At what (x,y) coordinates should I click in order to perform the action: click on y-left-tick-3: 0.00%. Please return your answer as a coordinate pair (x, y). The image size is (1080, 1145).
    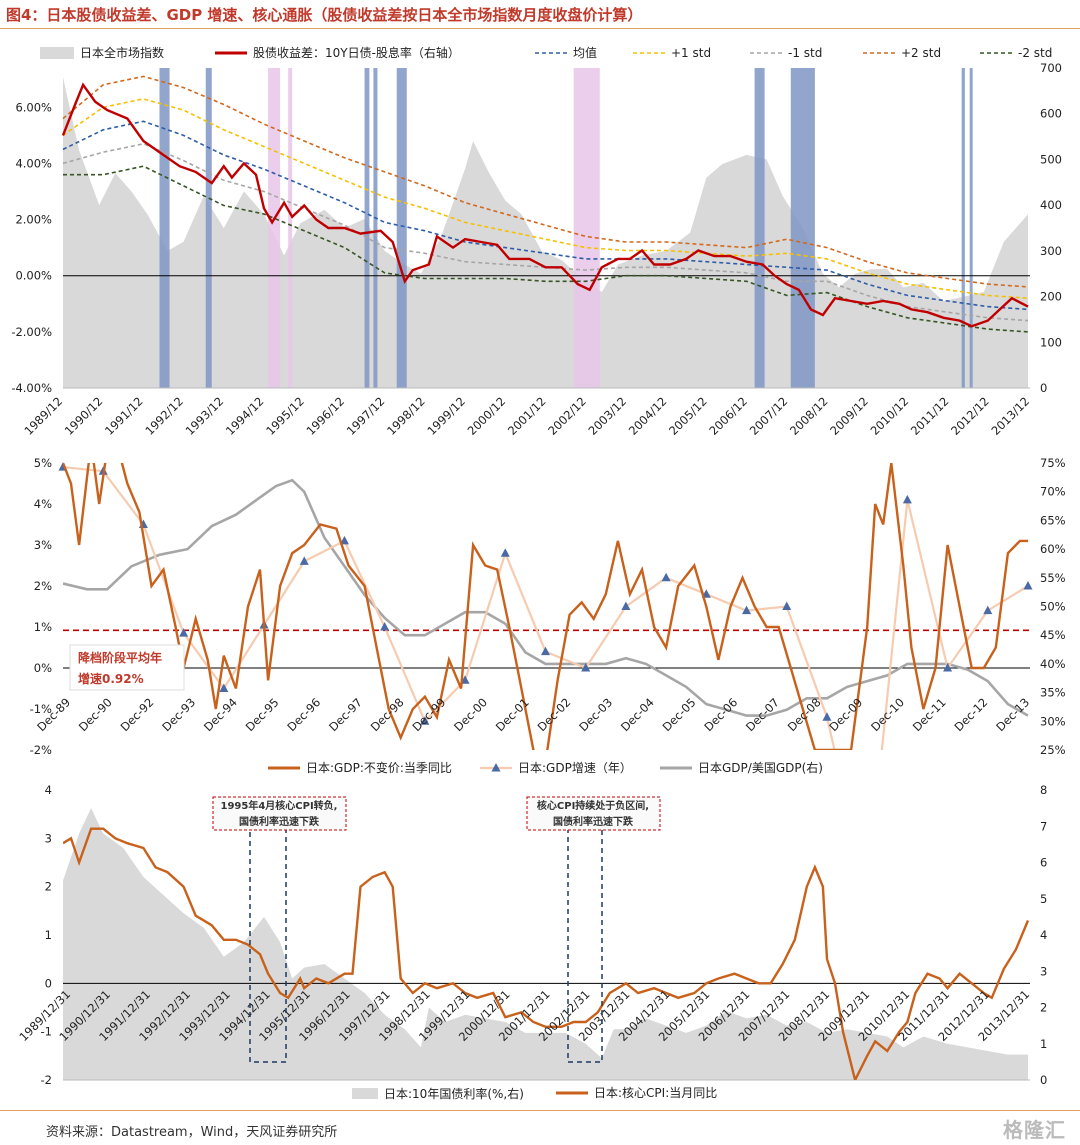
    Looking at the image, I should click on (33, 276).